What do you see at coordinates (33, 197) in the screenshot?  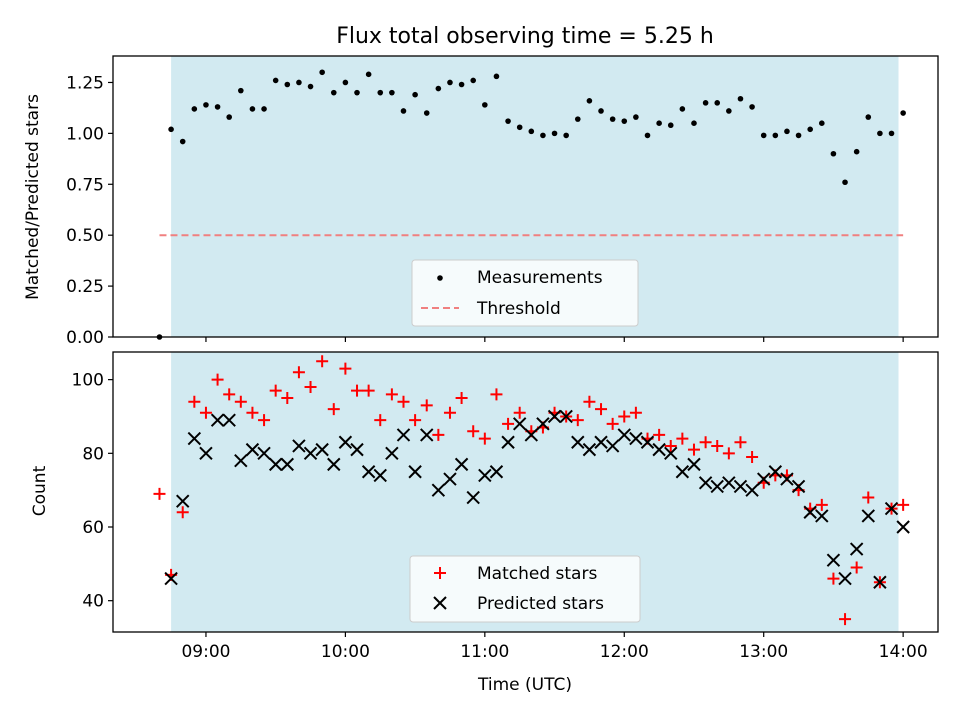 I see `top-y-axis-label: Matched/Predicted stars` at bounding box center [33, 197].